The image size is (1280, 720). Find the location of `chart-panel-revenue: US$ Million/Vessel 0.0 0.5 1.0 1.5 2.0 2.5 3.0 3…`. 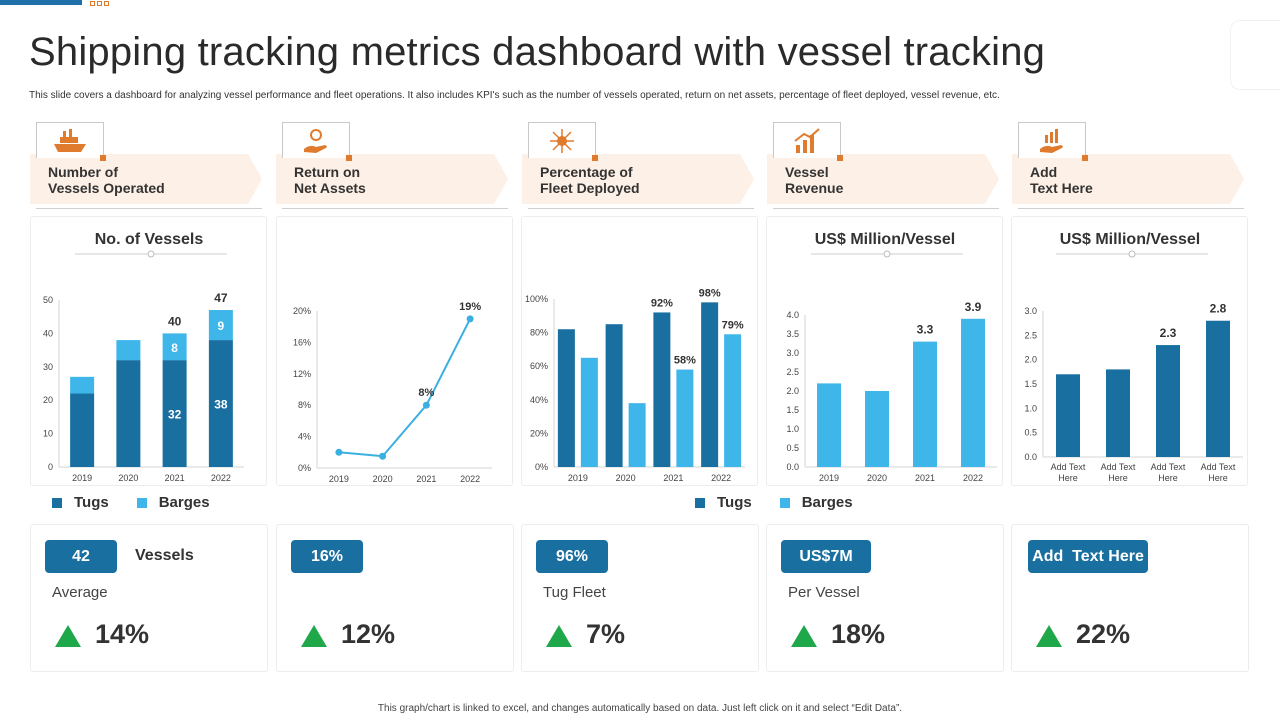

chart-panel-revenue: US$ Million/Vessel 0.0 0.5 1.0 1.5 2.0 2.5 3.0 3… is located at coordinates (884, 351).